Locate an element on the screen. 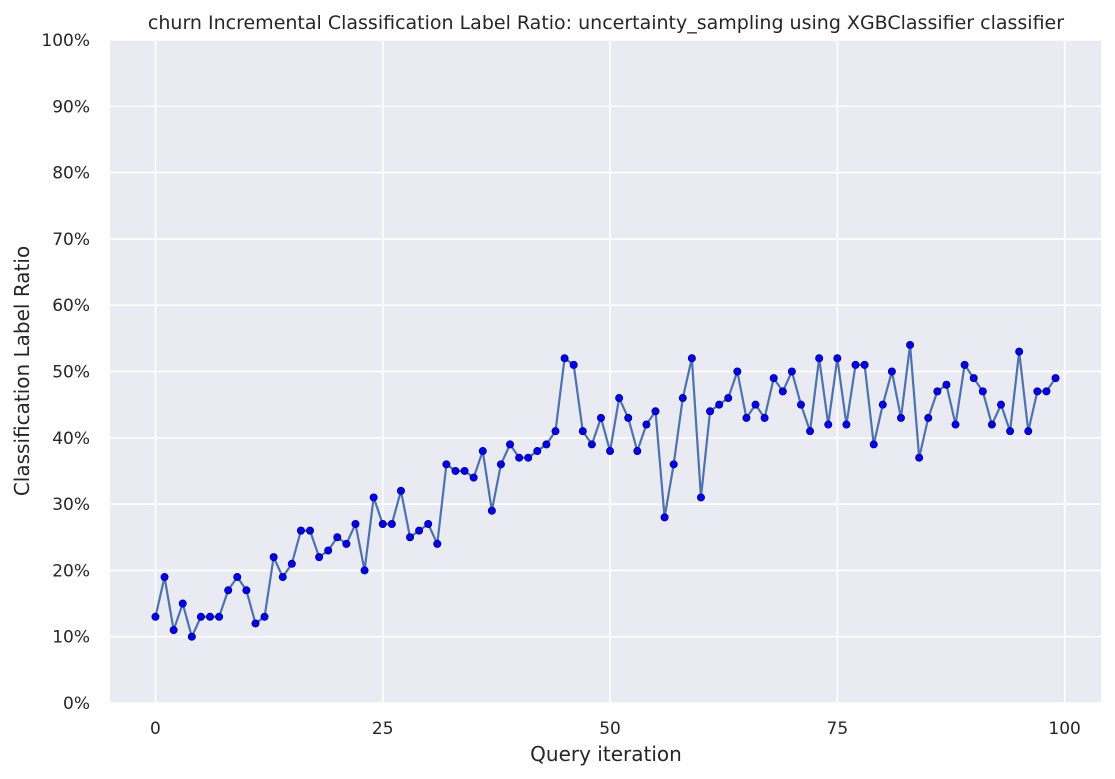 The image size is (1115, 779). y-tick-labels: 0% 10% 20% 30% 40% 50% 60% 70% 80% 90% 100% is located at coordinates (65, 372).